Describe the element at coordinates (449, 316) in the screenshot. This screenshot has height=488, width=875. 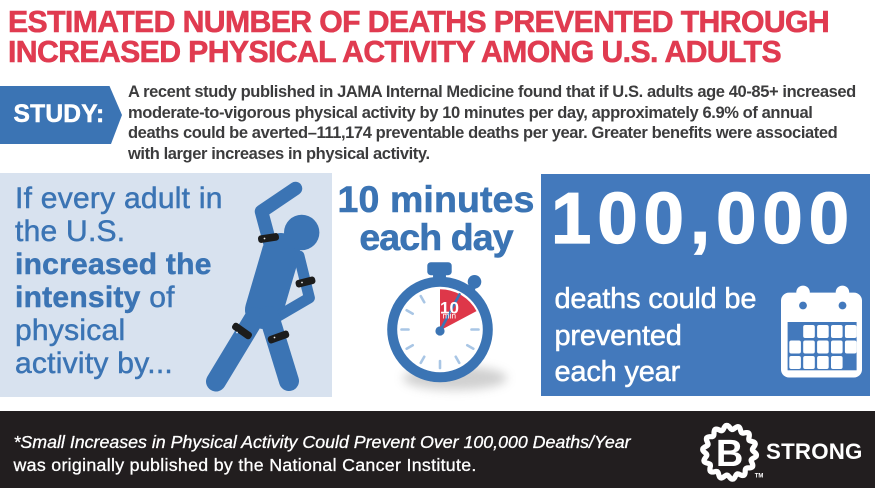
I see `svg-text: min` at that location.